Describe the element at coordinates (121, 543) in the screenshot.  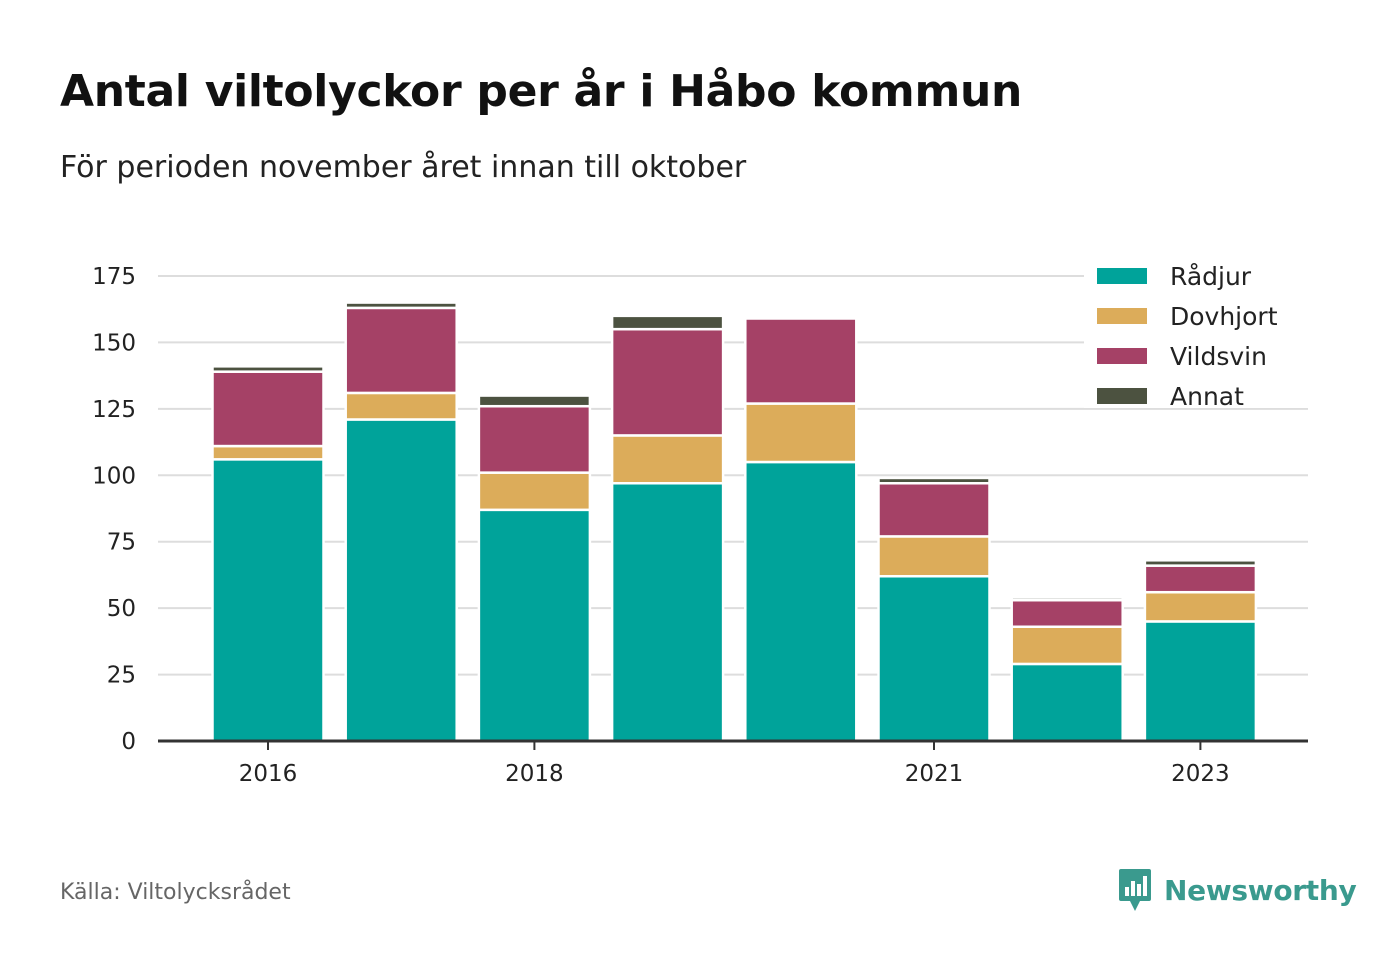
I see `y-tick-label: 75` at that location.